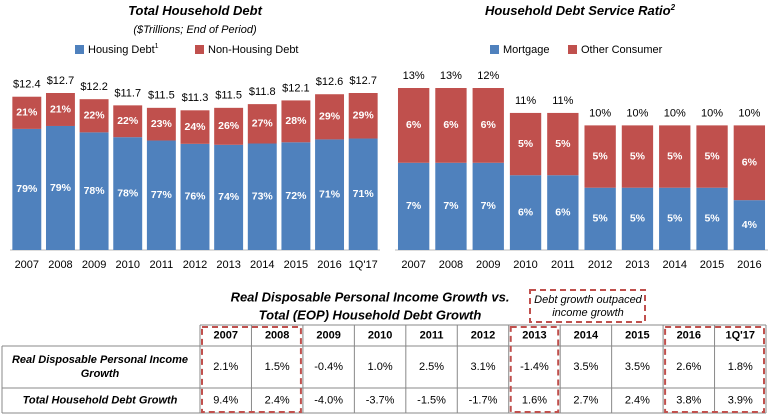 The image size is (768, 418). What do you see at coordinates (483, 335) in the screenshot?
I see `column-header: 2012` at bounding box center [483, 335].